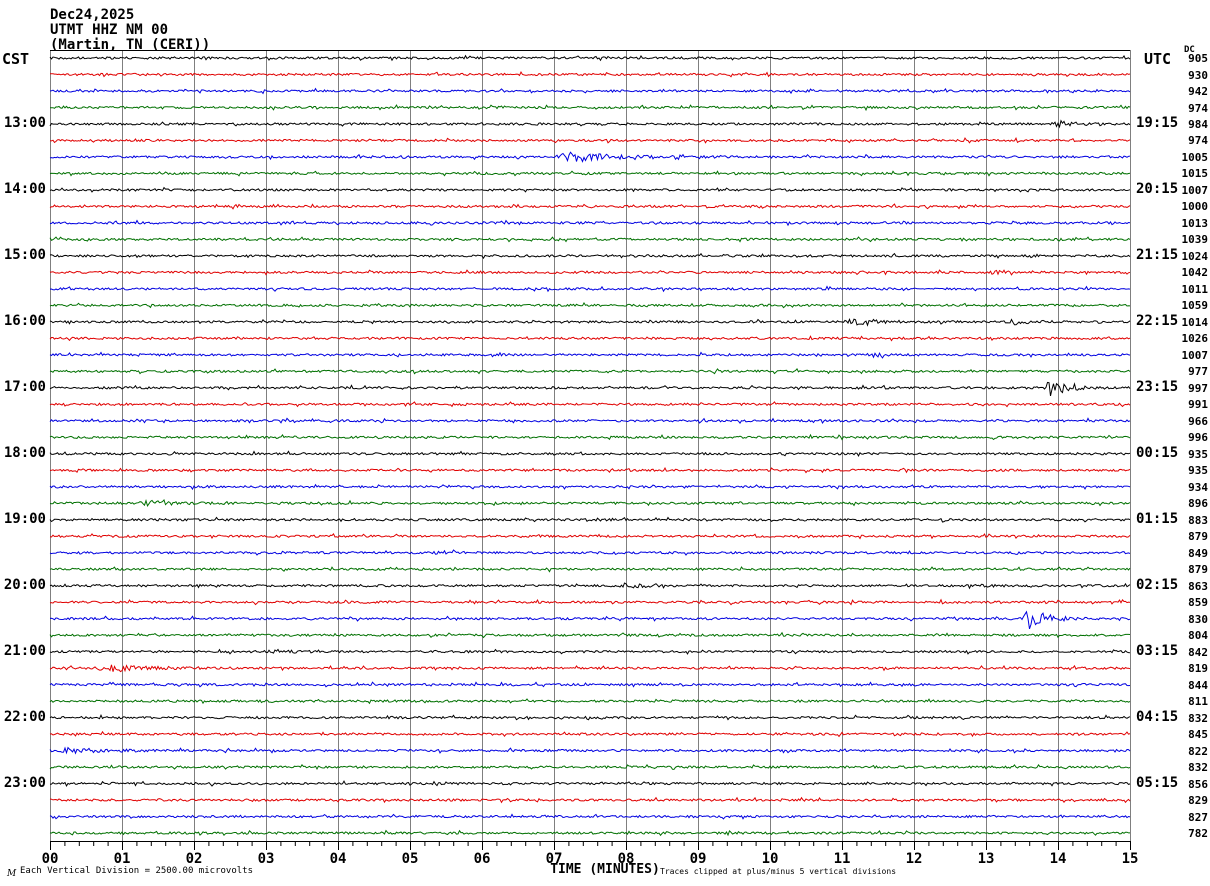 Image resolution: width=1210 pixels, height=886 pixels. What do you see at coordinates (770, 859) in the screenshot?
I see `x-tick-label: 10` at bounding box center [770, 859].